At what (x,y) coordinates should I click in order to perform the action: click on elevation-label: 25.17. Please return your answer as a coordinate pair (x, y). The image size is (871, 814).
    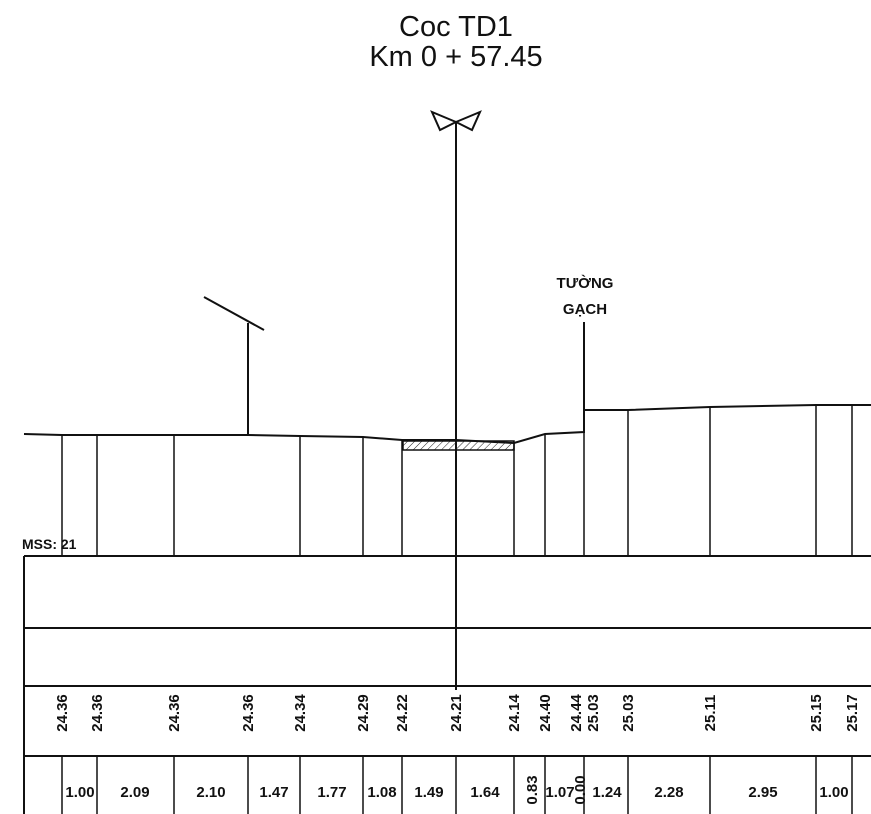
    Looking at the image, I should click on (852, 713).